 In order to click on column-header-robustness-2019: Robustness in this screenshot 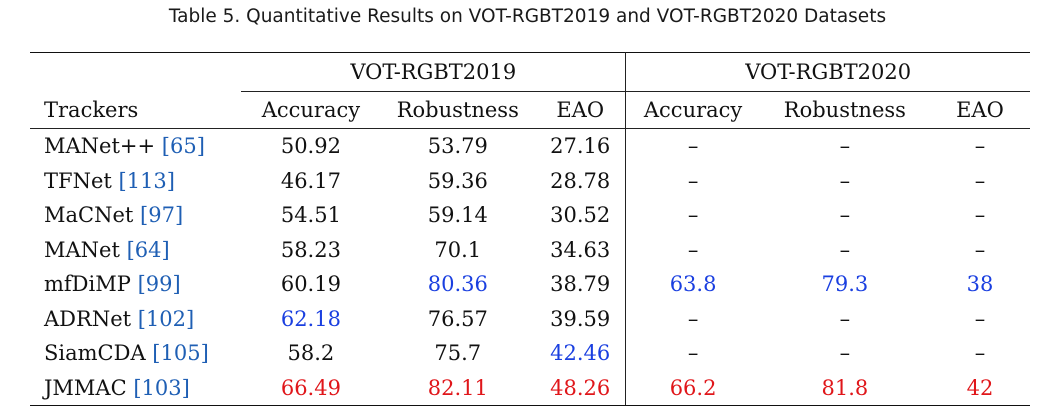, I will do `click(457, 110)`.